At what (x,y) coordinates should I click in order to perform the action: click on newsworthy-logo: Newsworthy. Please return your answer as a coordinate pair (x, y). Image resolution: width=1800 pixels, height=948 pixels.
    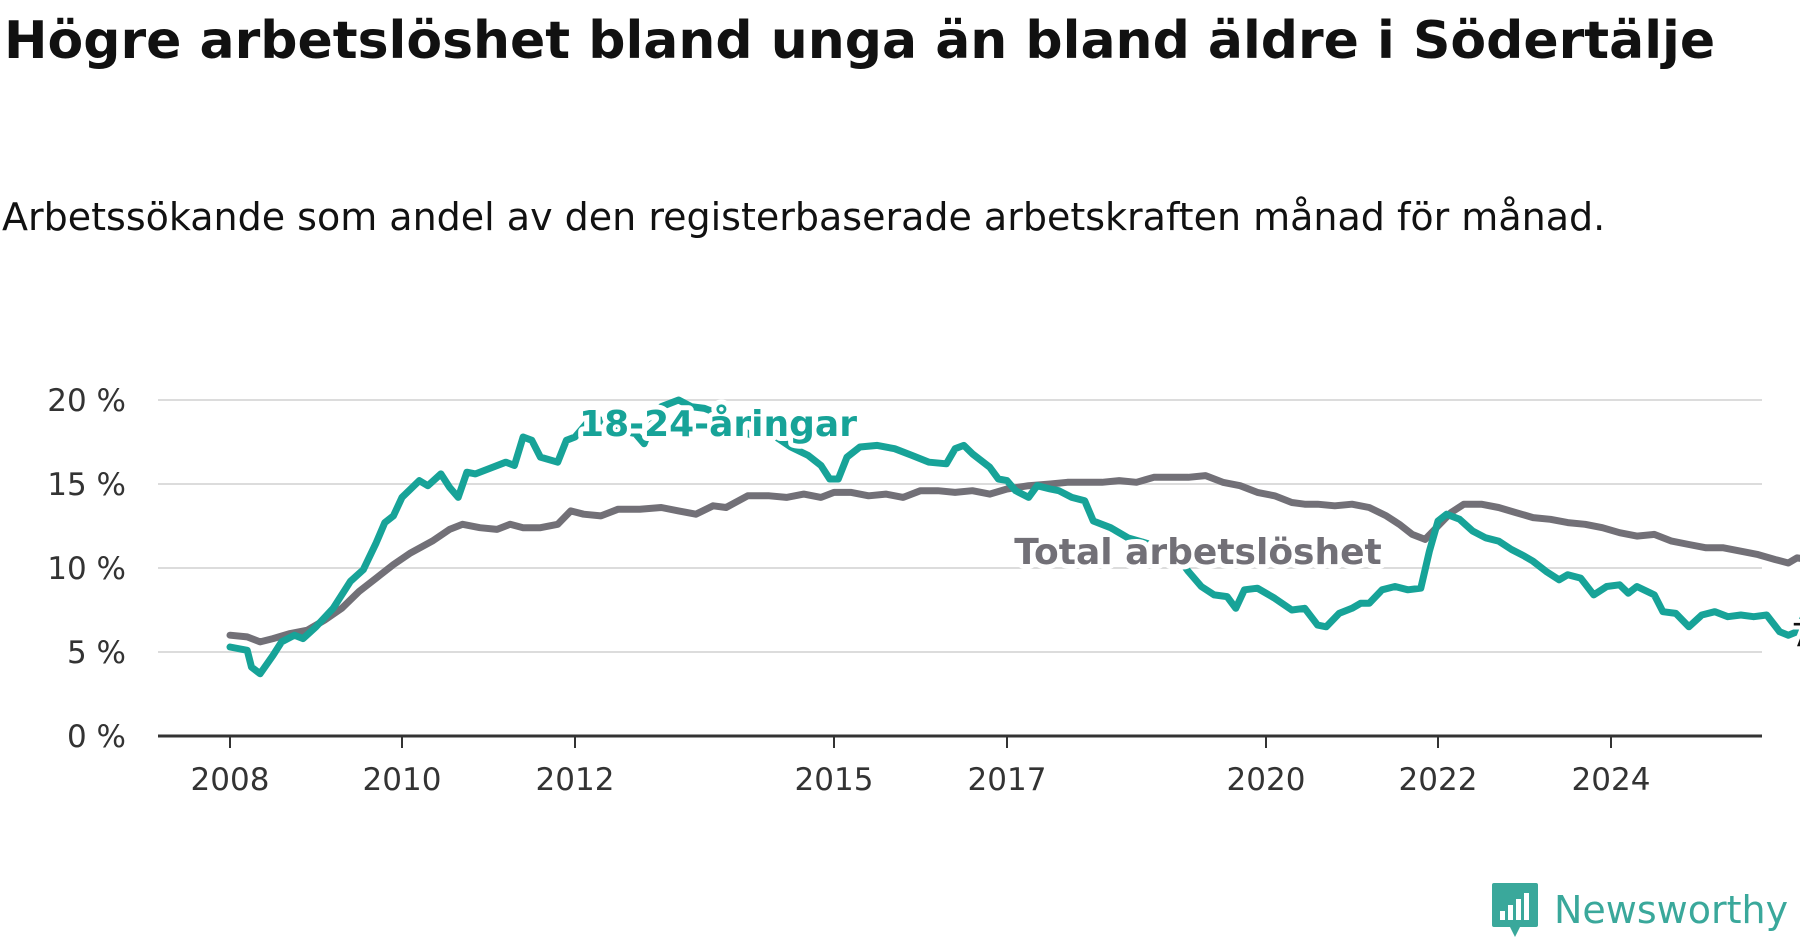
    Looking at the image, I should click on (1639, 910).